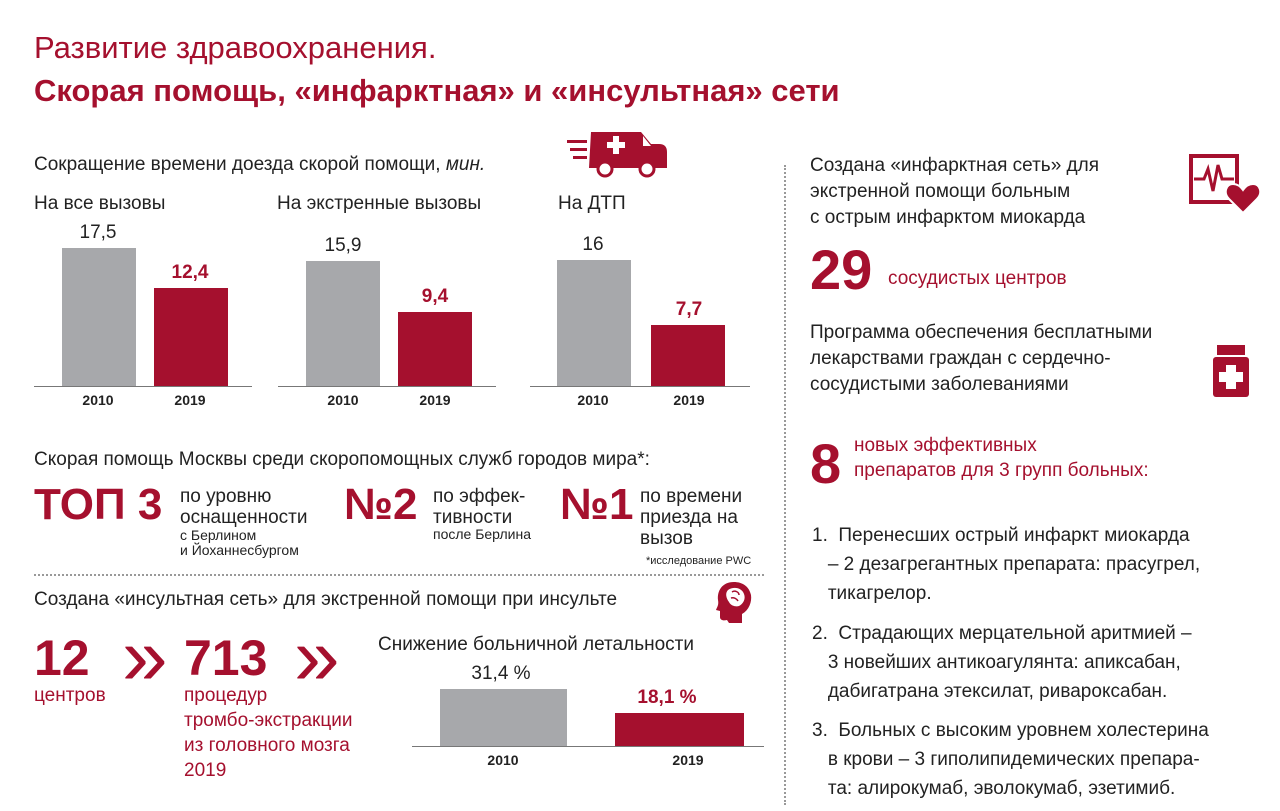 The height and width of the screenshot is (811, 1280). What do you see at coordinates (98, 400) in the screenshot?
I see `chart1-year-2010: 2010` at bounding box center [98, 400].